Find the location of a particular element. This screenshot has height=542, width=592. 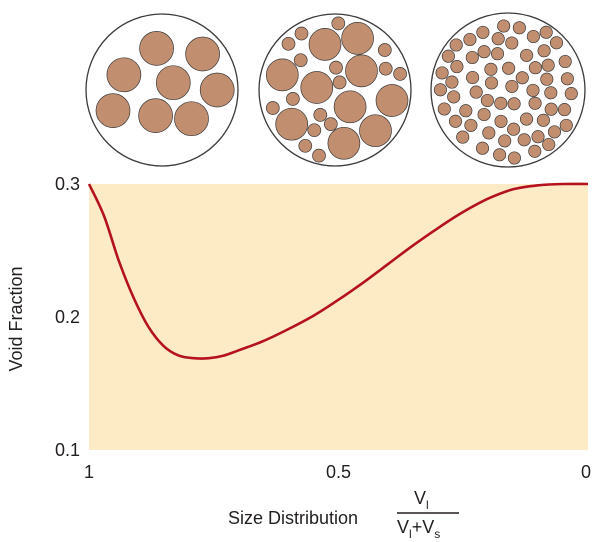

mixed-spheres-packing is located at coordinates (335, 90).